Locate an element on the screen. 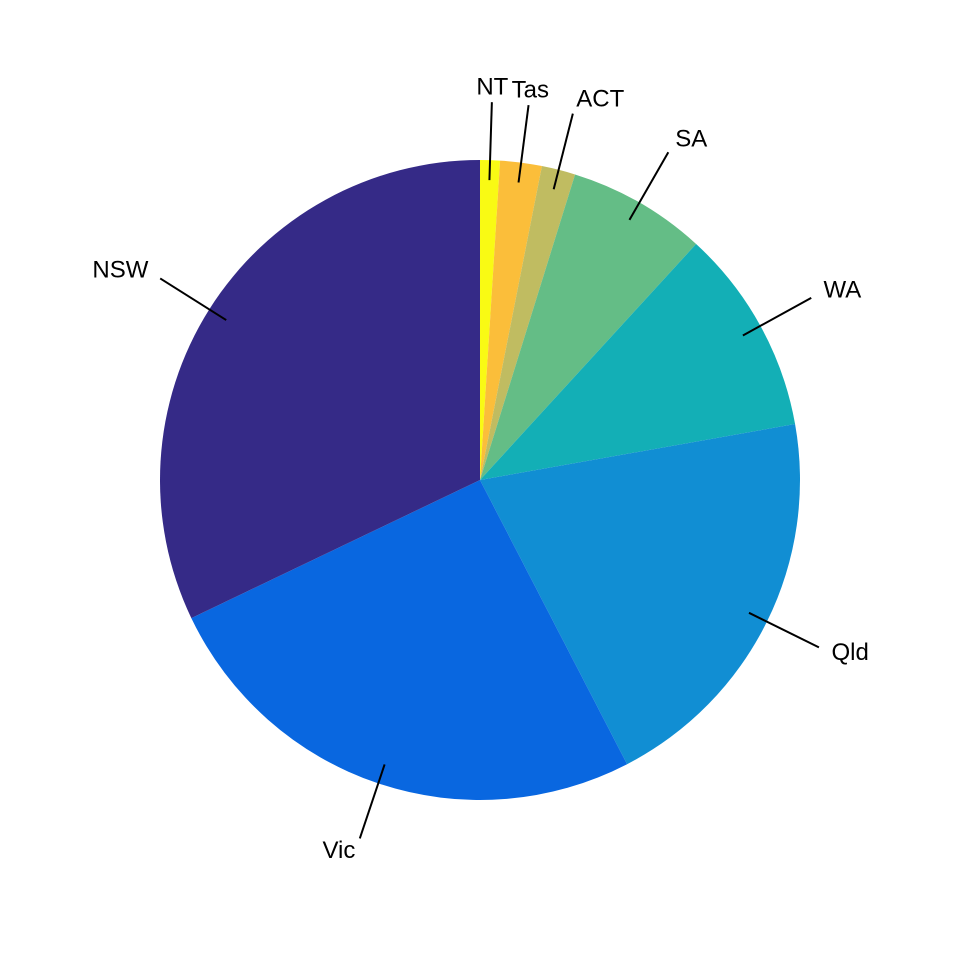 This screenshot has width=960, height=960. leader-line-wa is located at coordinates (777, 317).